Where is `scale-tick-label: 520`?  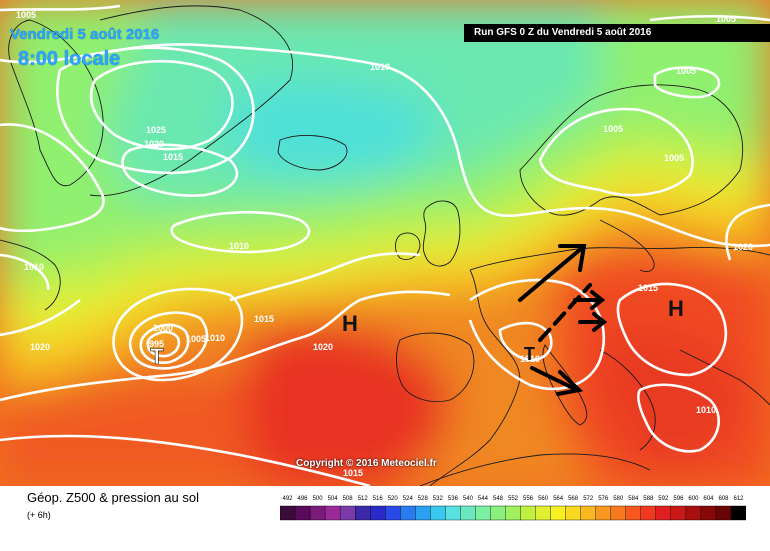 scale-tick-label: 520 is located at coordinates (393, 499).